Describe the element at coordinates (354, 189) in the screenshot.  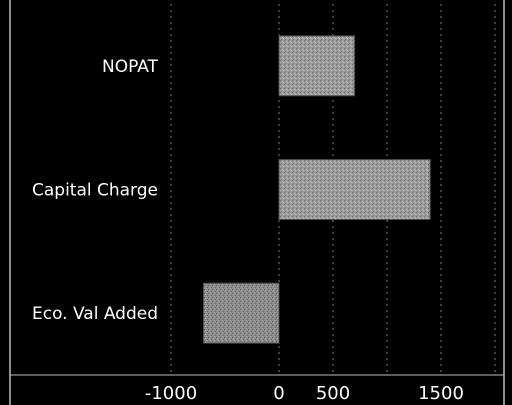
I see `bar-capital-charge` at that location.